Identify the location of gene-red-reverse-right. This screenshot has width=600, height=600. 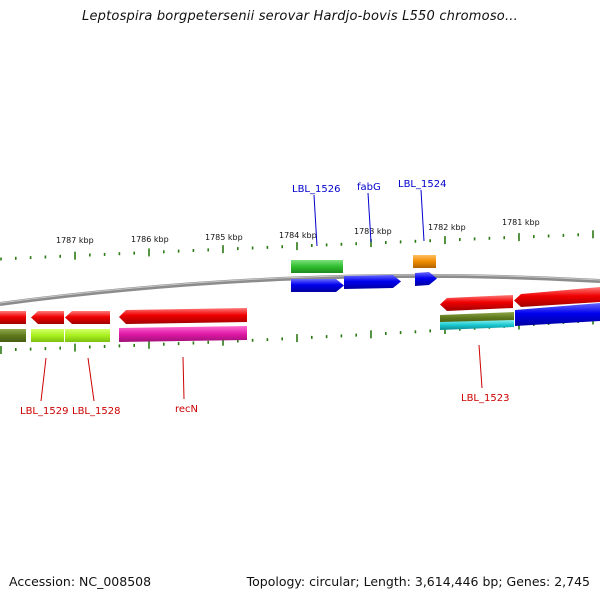
(557, 297).